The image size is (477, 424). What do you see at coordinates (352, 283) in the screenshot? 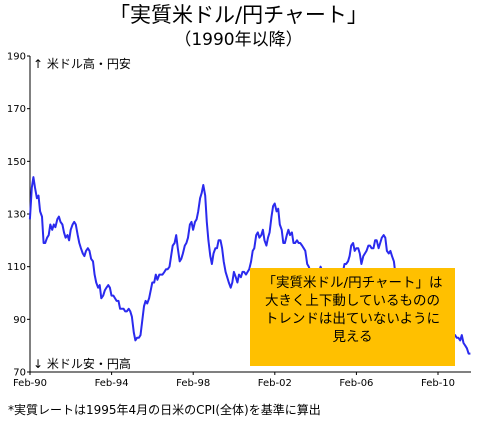
I see `callout-line-1: 「実質米ドル/円チャート」は` at bounding box center [352, 283].